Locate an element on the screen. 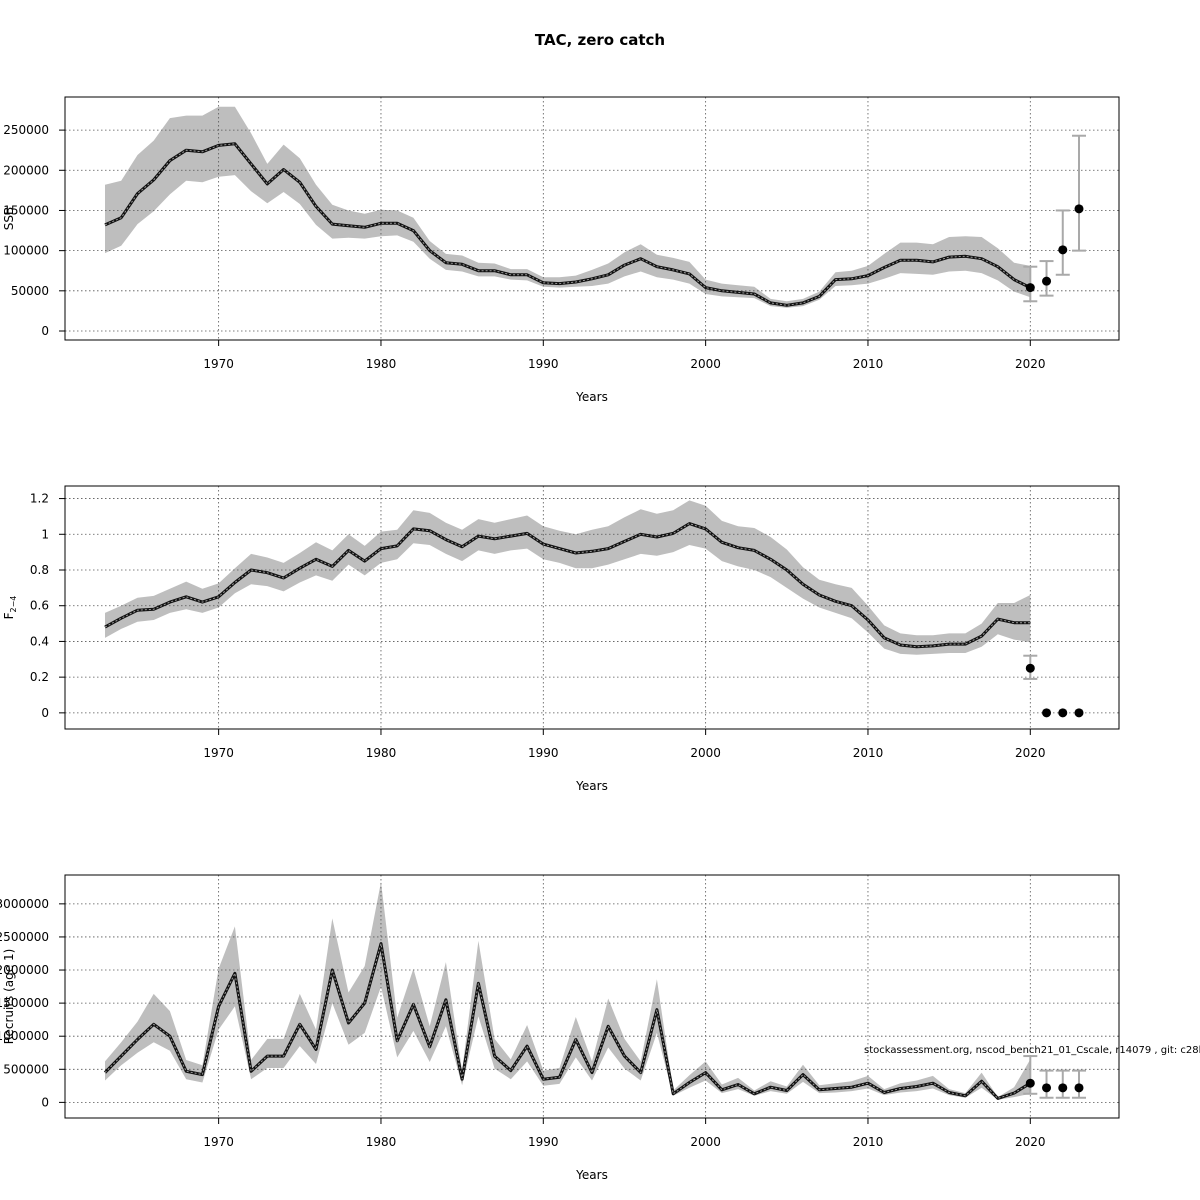  y-tick-label: 0.8 is located at coordinates (39, 570).